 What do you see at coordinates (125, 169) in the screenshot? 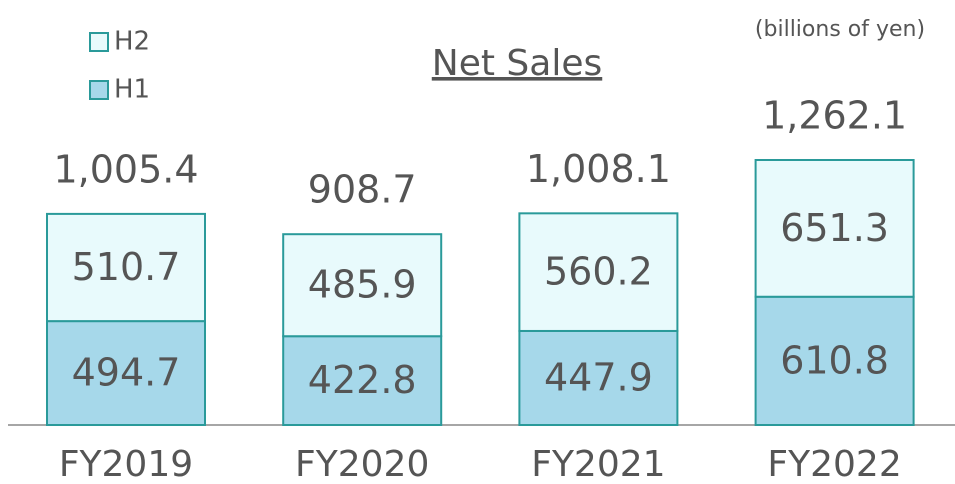
I see `total-label: 1,005.4` at bounding box center [125, 169].